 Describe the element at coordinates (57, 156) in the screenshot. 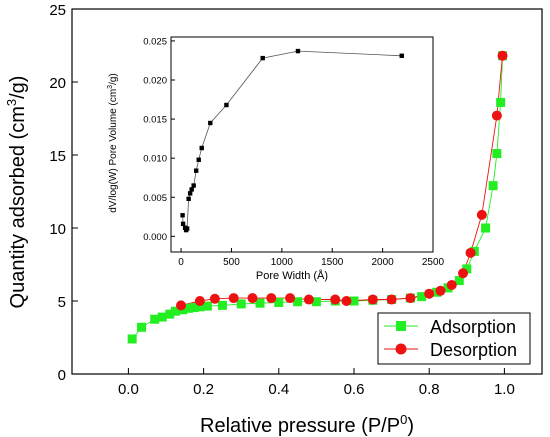

I see `main-y-tick-label: 15` at that location.